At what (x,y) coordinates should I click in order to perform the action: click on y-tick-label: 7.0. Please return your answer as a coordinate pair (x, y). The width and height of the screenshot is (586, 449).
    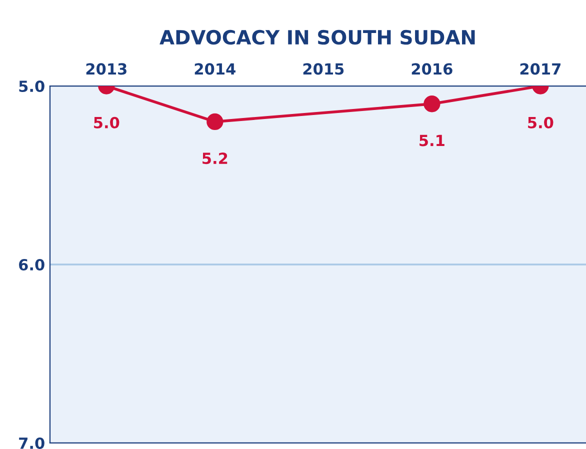
    Looking at the image, I should click on (31, 443).